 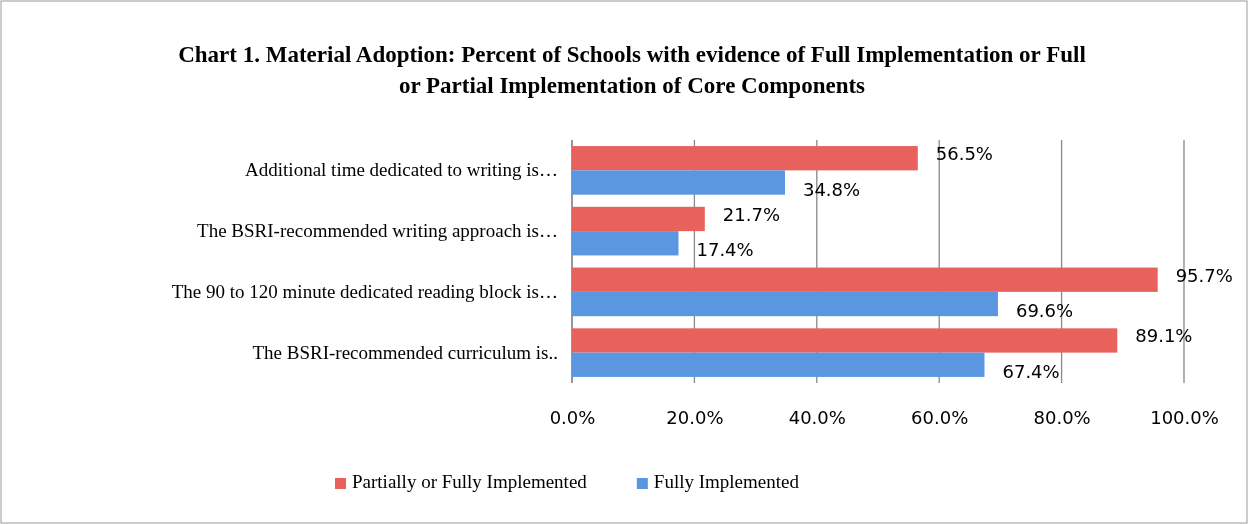 What do you see at coordinates (405, 352) in the screenshot?
I see `y-tick-label: The BSRI-recommended curriculum is..` at bounding box center [405, 352].